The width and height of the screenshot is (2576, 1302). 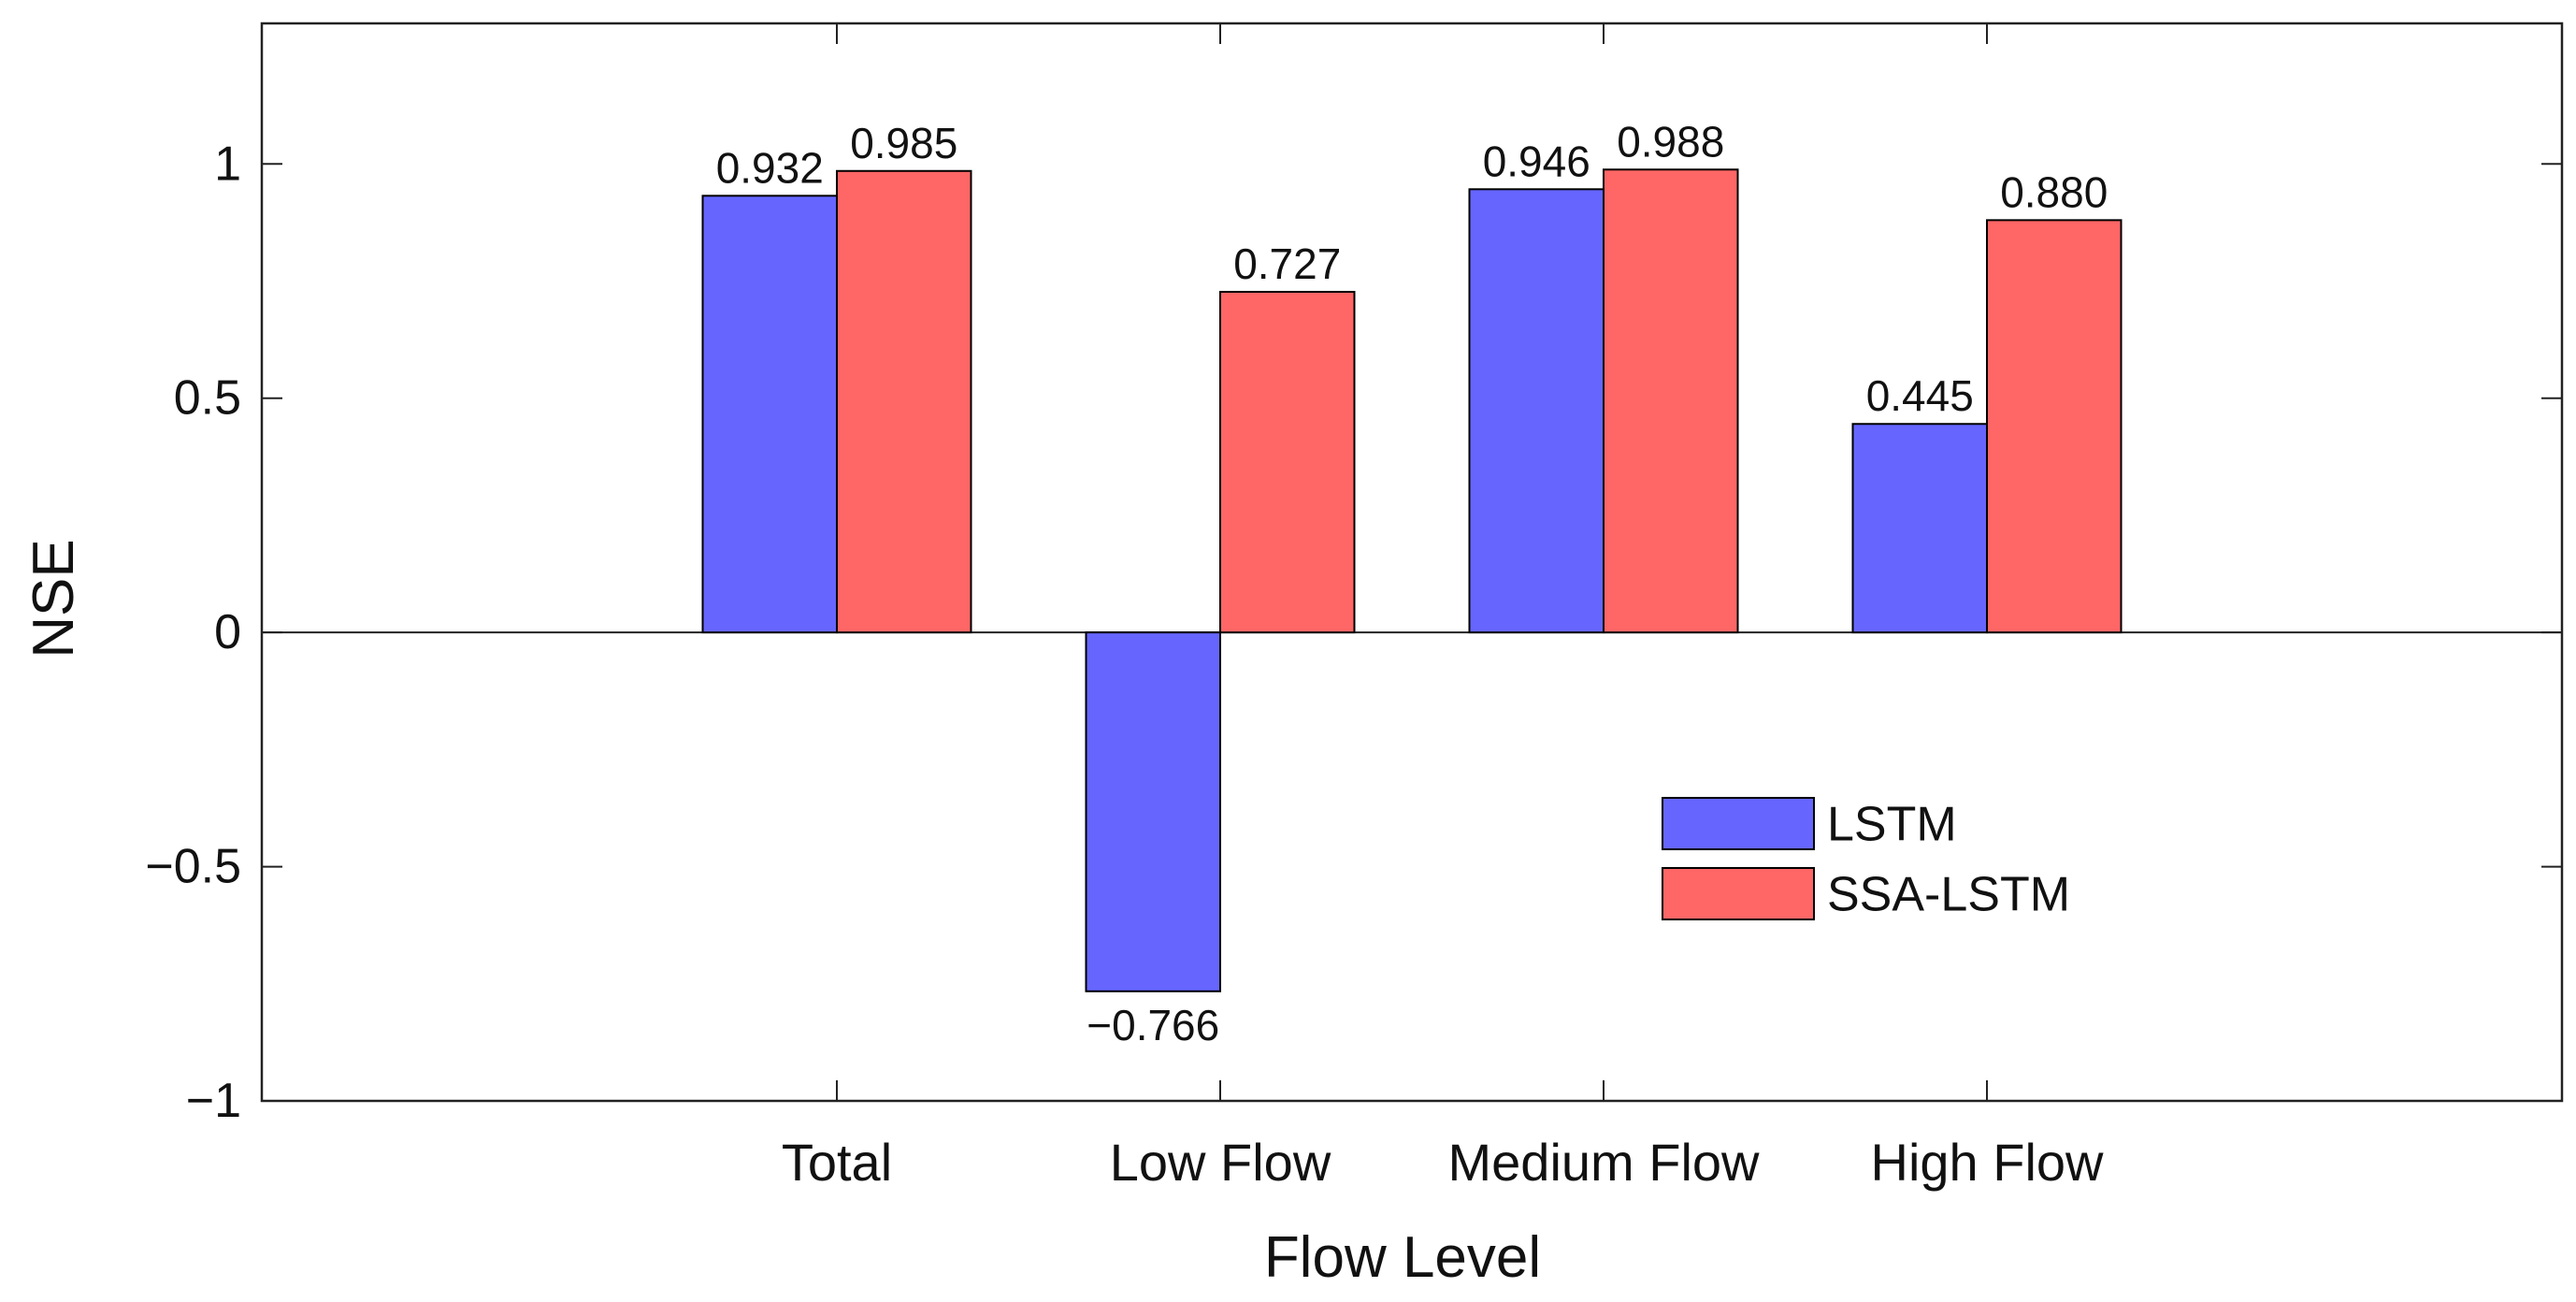 I want to click on bar-ssa-lstm-low-flow, so click(x=1288, y=462).